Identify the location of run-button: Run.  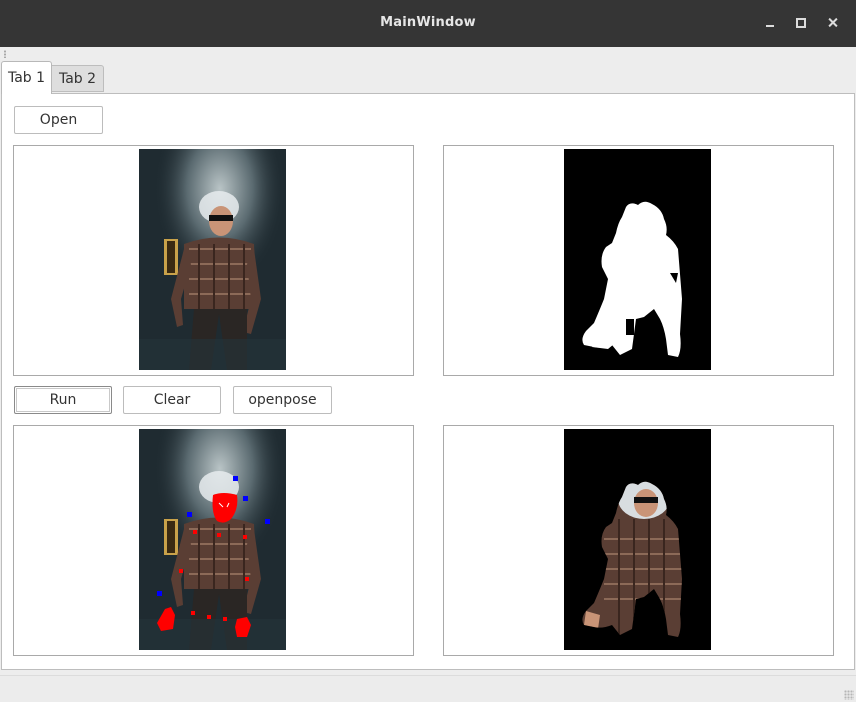
(63, 400).